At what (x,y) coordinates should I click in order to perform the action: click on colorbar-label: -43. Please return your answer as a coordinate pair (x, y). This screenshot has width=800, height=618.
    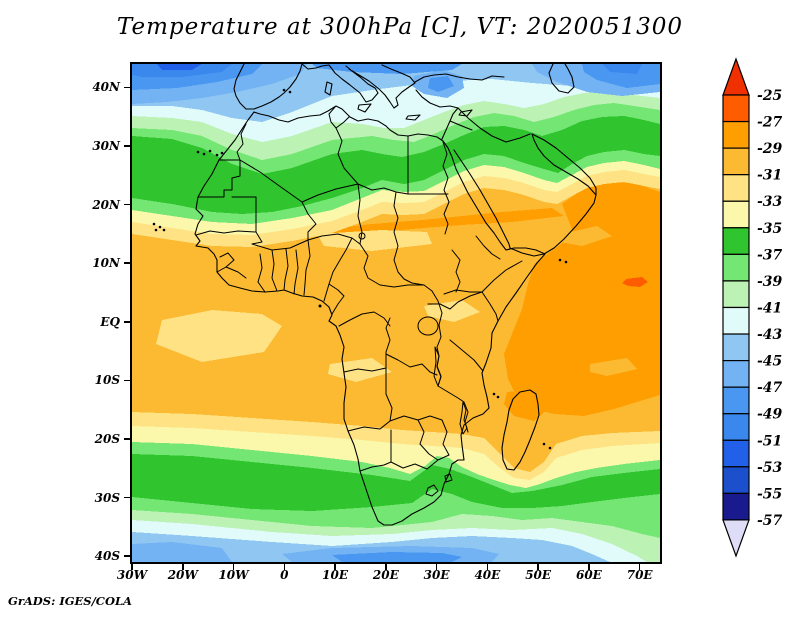
    Looking at the image, I should click on (770, 335).